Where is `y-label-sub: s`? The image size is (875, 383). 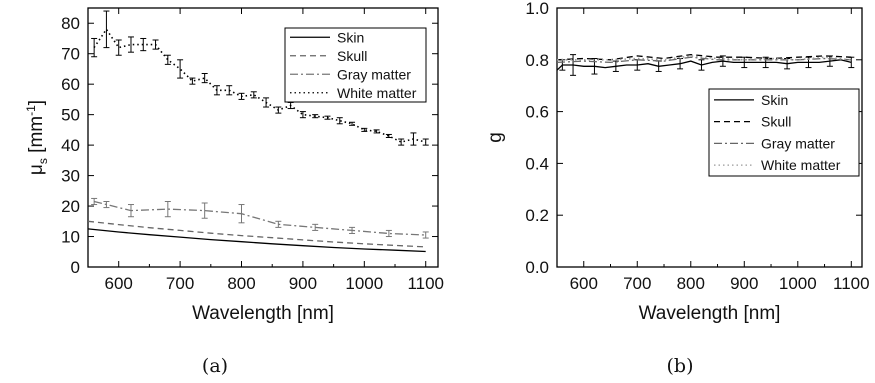
y-label-sub: s is located at coordinates (43, 161).